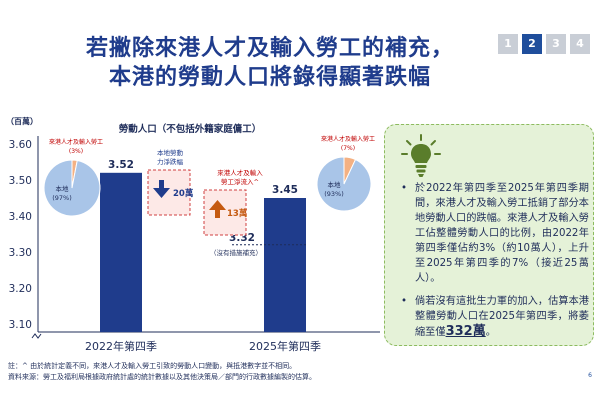 The height and width of the screenshot is (411, 600). Describe the element at coordinates (269, 77) in the screenshot. I see `title-line-2: 本港的勞動人口將錄得顯著跌幅` at that location.